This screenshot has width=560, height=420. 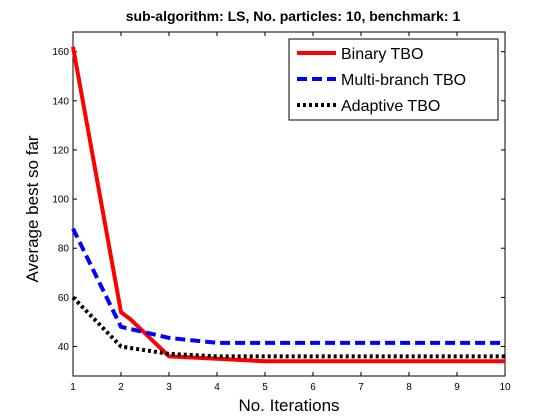 I want to click on x-tick-label: 4, so click(x=217, y=387).